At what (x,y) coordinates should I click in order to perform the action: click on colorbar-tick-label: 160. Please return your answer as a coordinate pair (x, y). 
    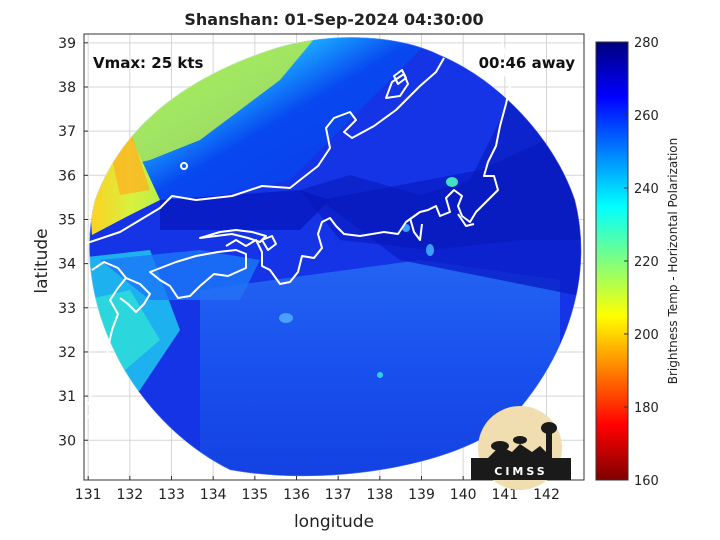
    Looking at the image, I should click on (646, 481).